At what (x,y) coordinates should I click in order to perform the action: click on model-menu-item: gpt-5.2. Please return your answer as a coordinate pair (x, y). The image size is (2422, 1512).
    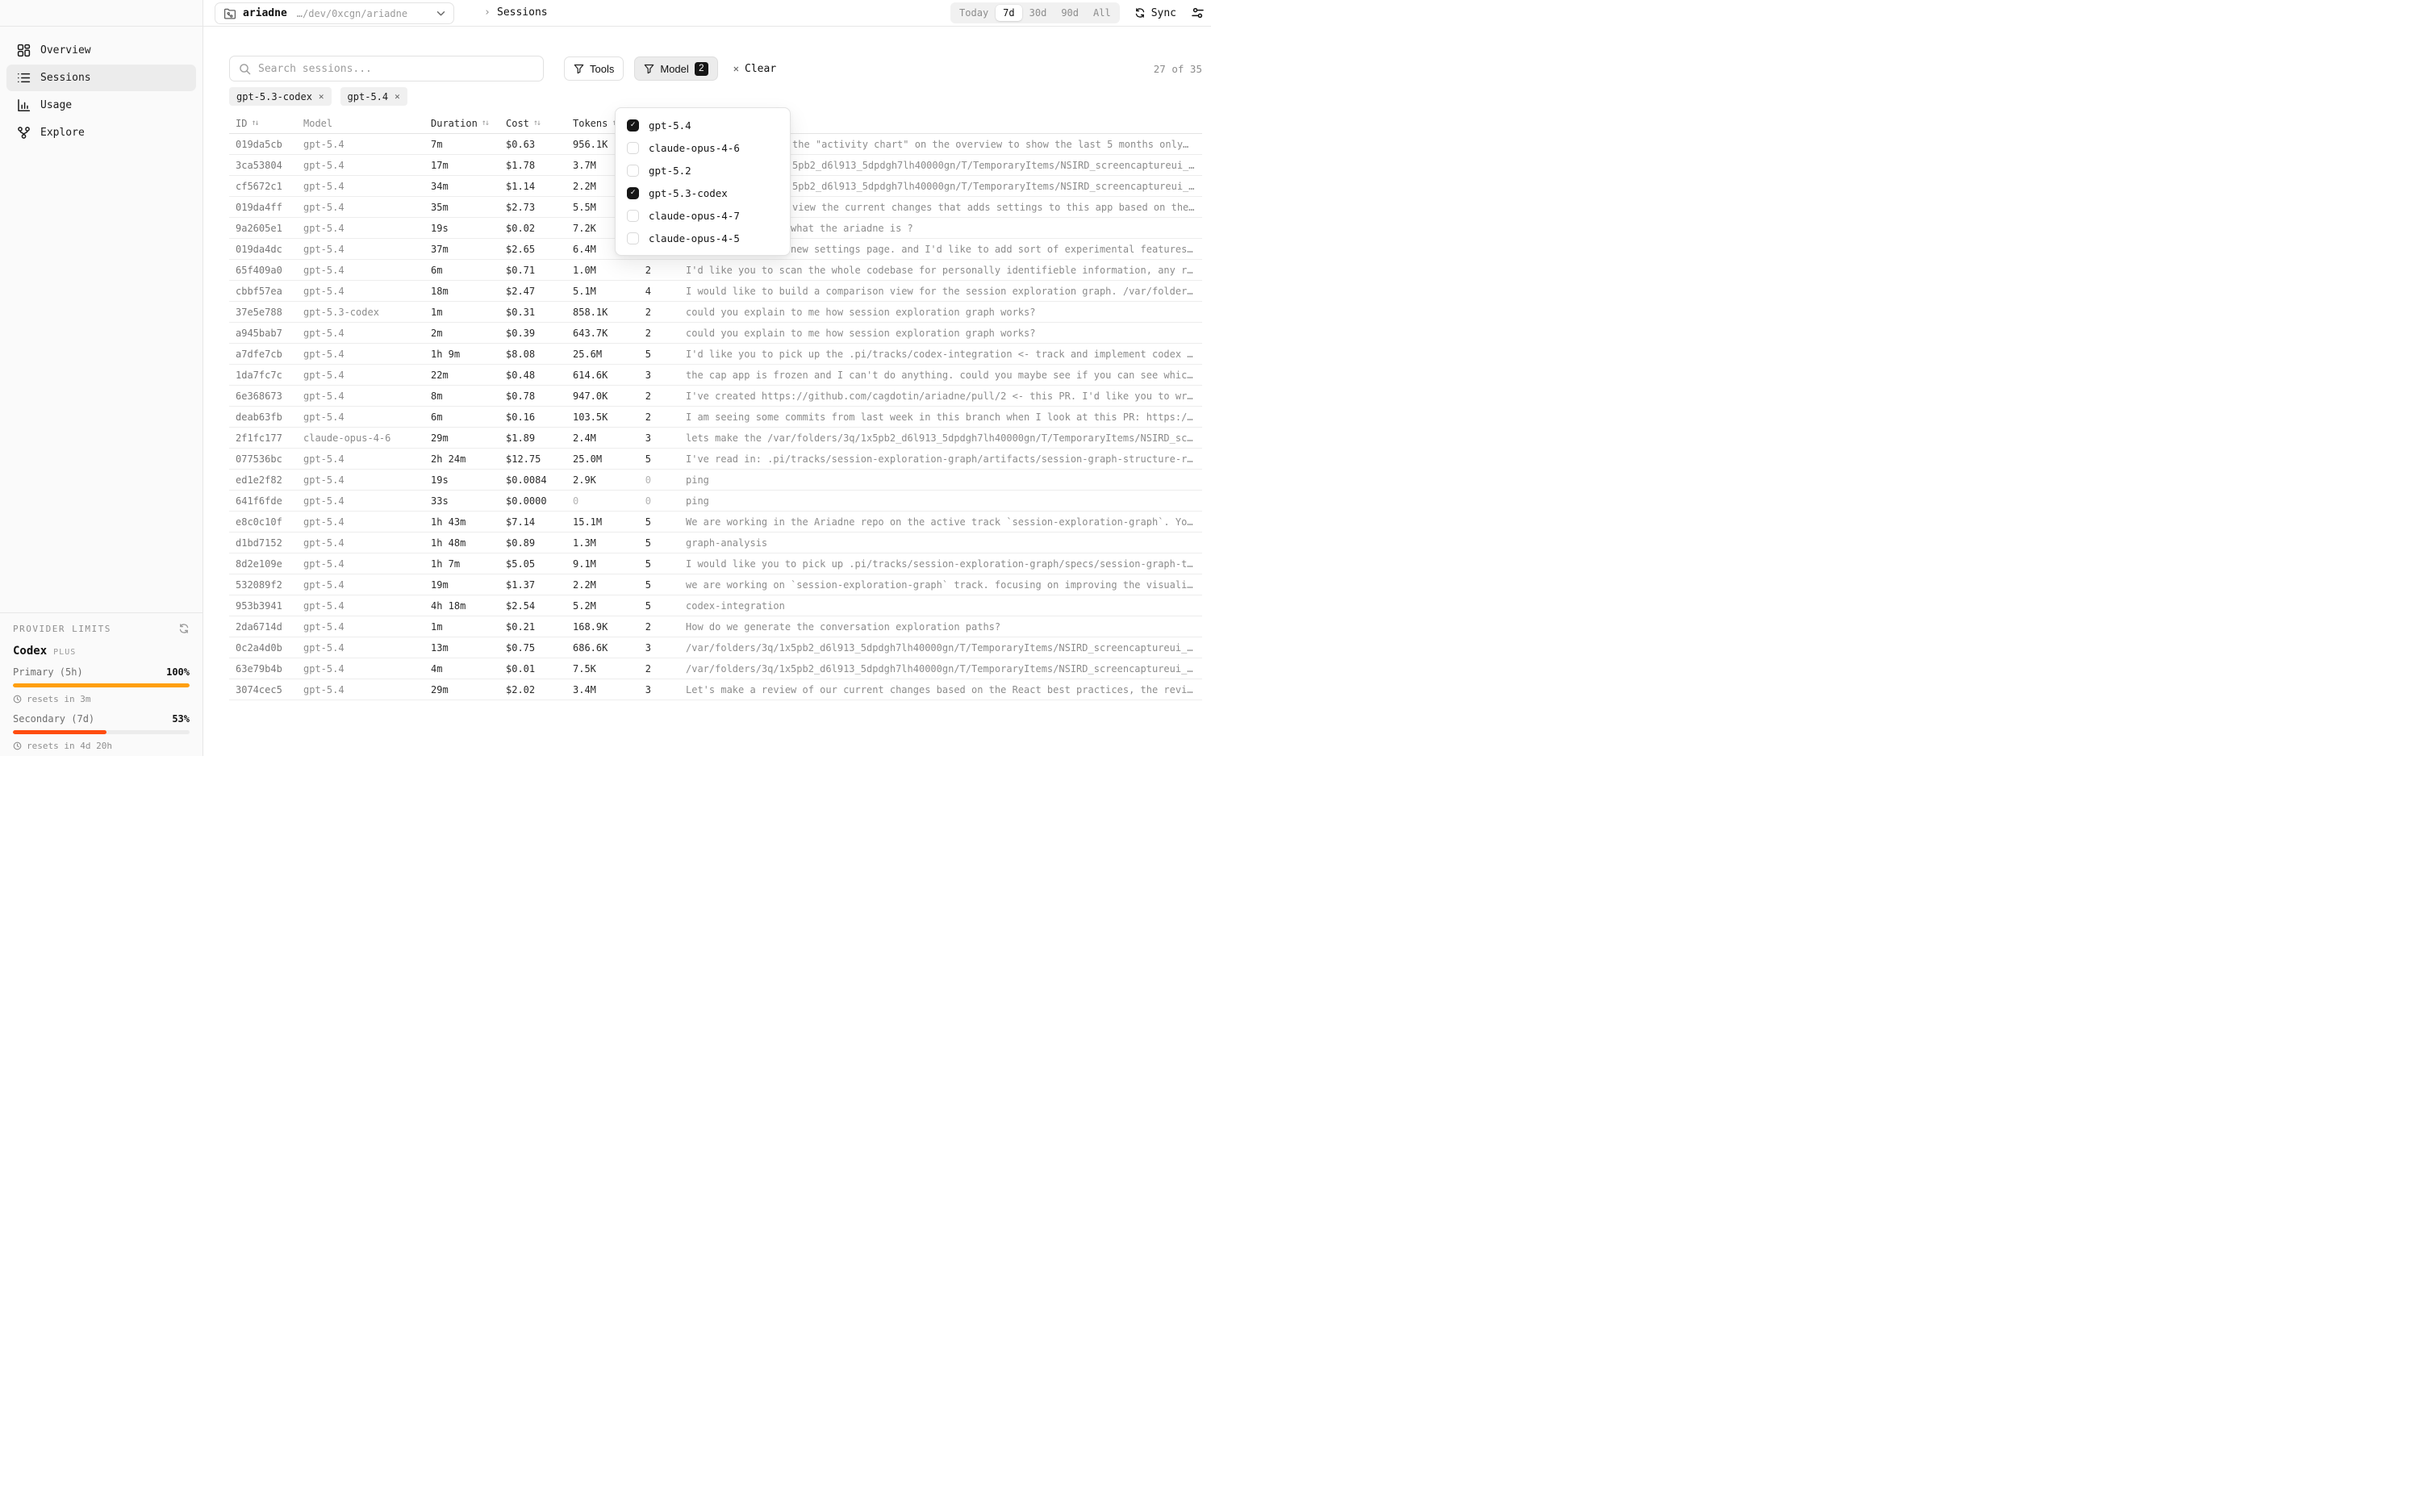
    Looking at the image, I should click on (703, 170).